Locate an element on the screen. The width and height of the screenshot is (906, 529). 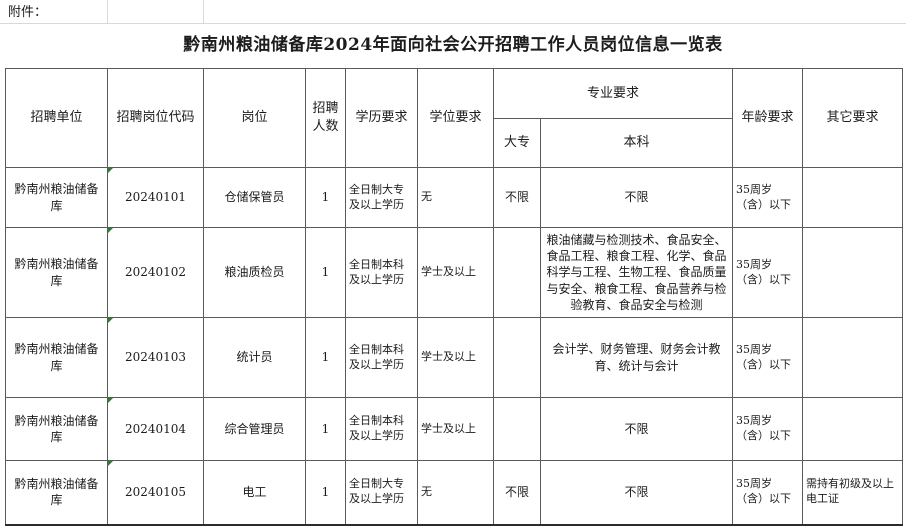
page-title: 黔南州粮油储备库2024年面向社会公开招聘工作人员岗位信息一览表 is located at coordinates (453, 45).